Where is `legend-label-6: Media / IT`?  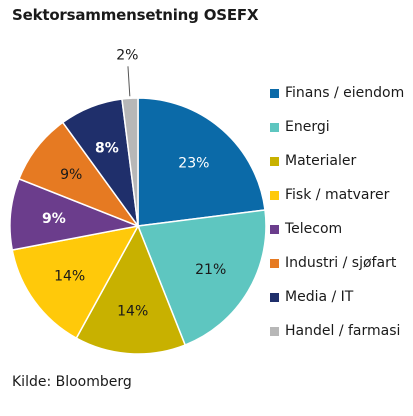
legend-label-6: Media / IT is located at coordinates (319, 297).